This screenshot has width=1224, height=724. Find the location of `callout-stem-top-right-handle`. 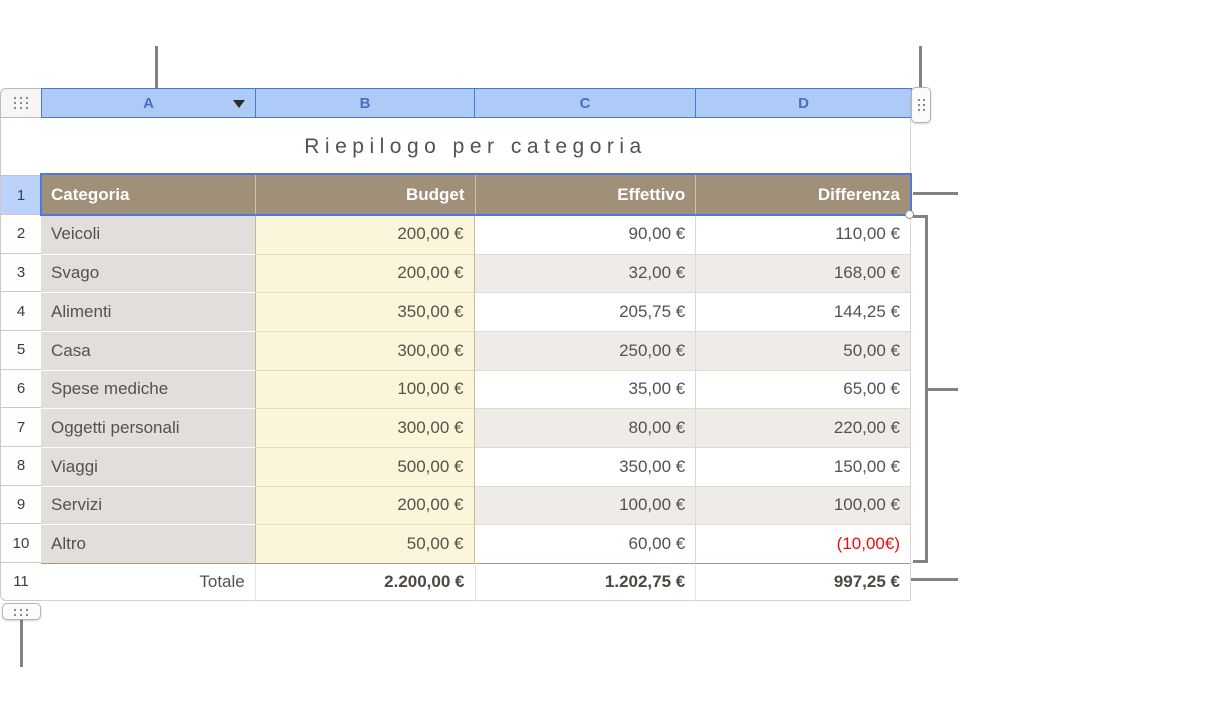

callout-stem-top-right-handle is located at coordinates (920, 67).